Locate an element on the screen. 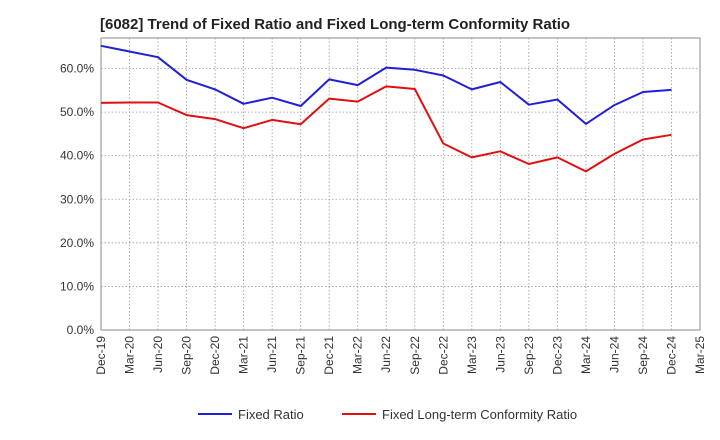  x-tick-label: Dec-19 is located at coordinates (101, 355).